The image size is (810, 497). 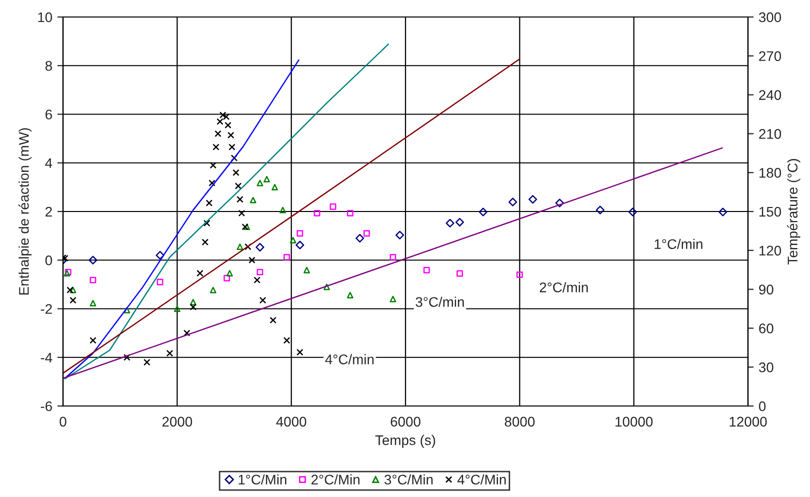 I want to click on legend-label: 3°C/Min, so click(x=408, y=479).